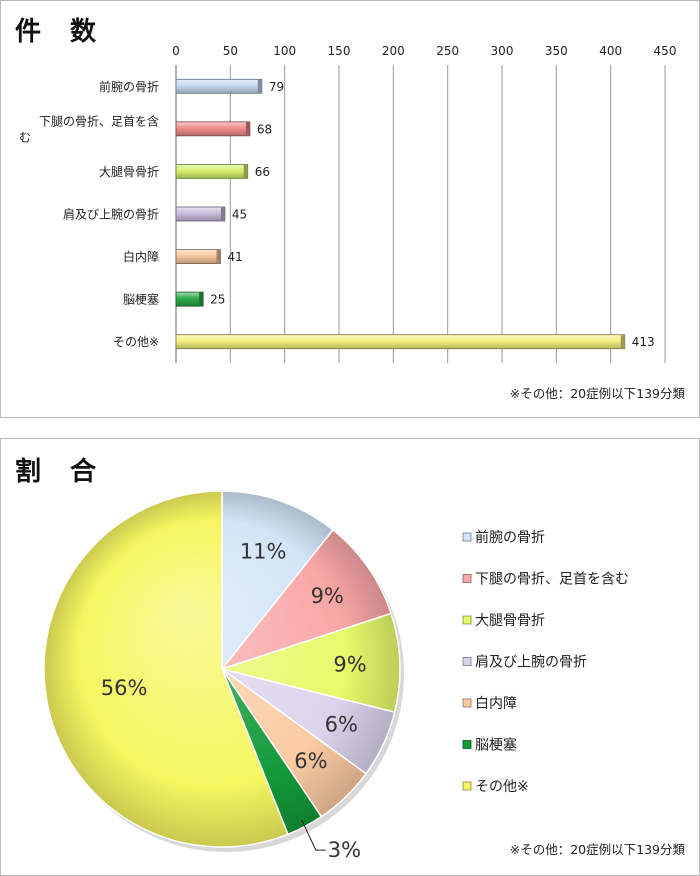 Image resolution: width=700 pixels, height=876 pixels. Describe the element at coordinates (217, 300) in the screenshot. I see `bar-value-label: 25` at that location.